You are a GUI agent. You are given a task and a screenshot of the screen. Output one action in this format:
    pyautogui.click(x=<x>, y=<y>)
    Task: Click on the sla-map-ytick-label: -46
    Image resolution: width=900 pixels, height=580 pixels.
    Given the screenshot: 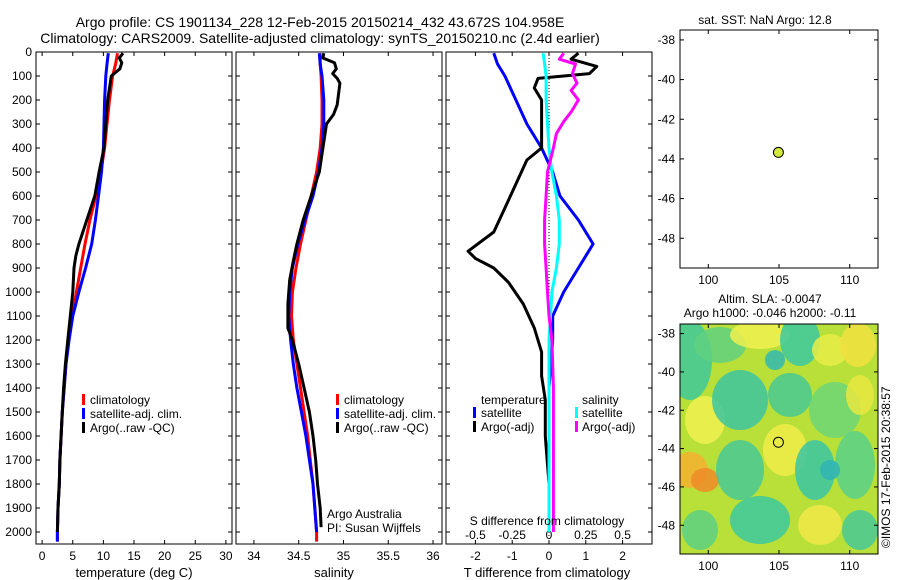 What is the action you would take?
    pyautogui.click(x=667, y=487)
    